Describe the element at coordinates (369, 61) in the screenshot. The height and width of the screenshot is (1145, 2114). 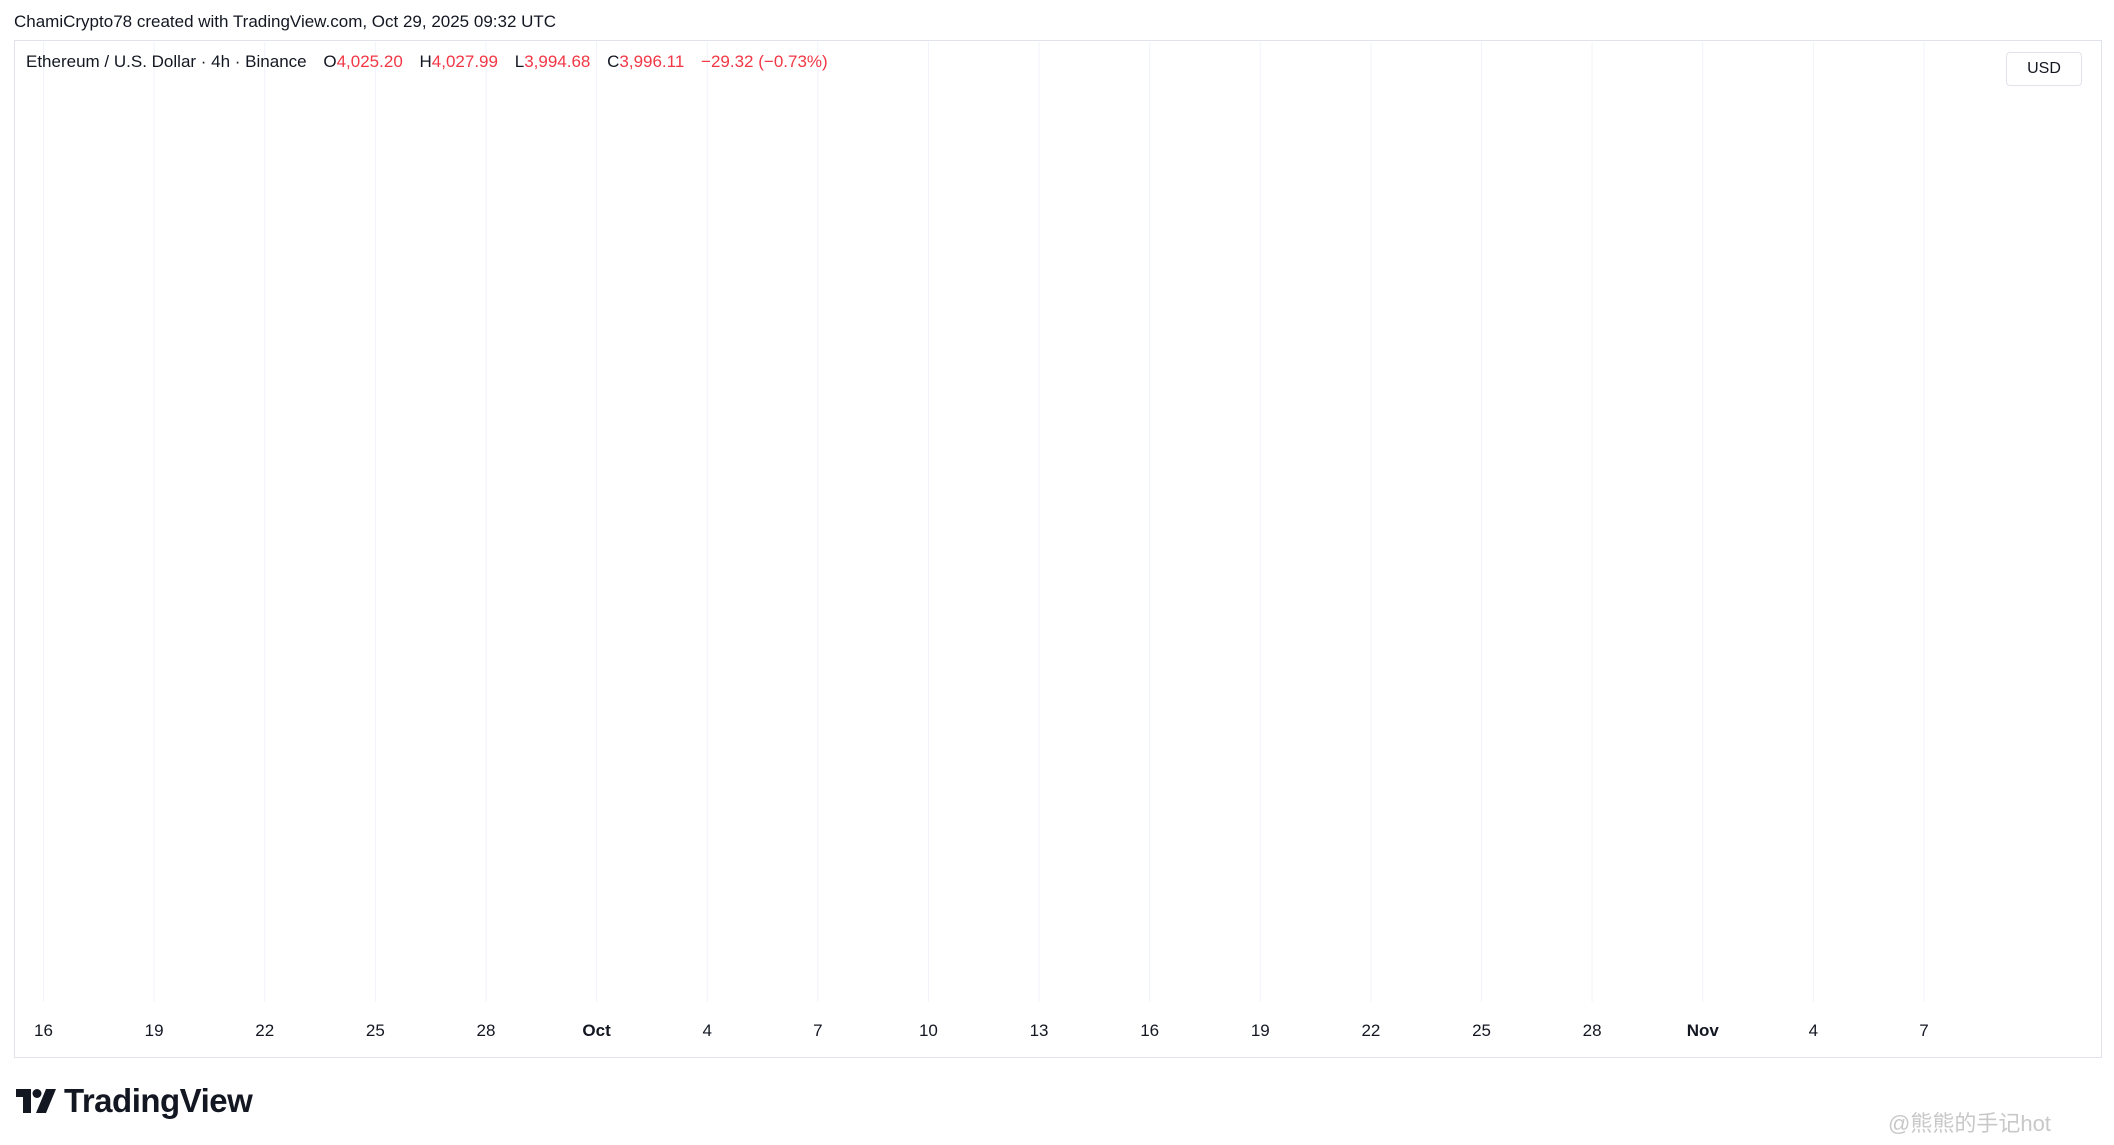
I see `open-value: 4,025.20` at that location.